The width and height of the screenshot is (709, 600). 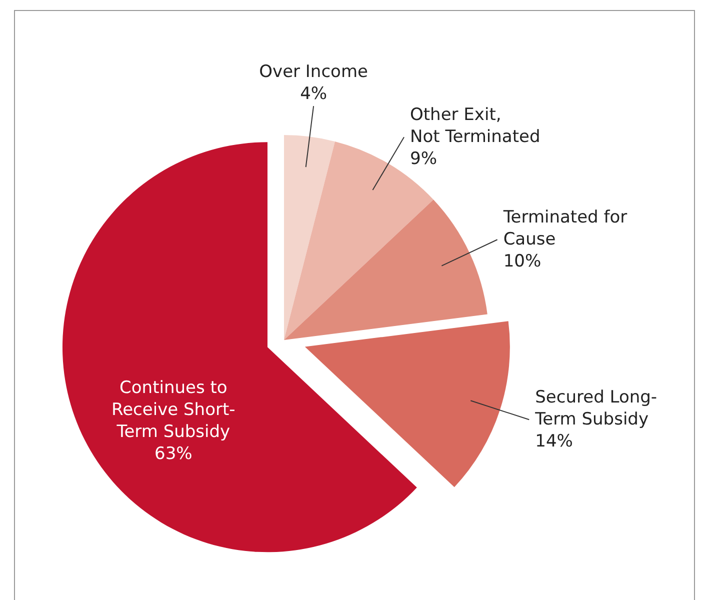 I want to click on data-label: 14%, so click(x=554, y=442).